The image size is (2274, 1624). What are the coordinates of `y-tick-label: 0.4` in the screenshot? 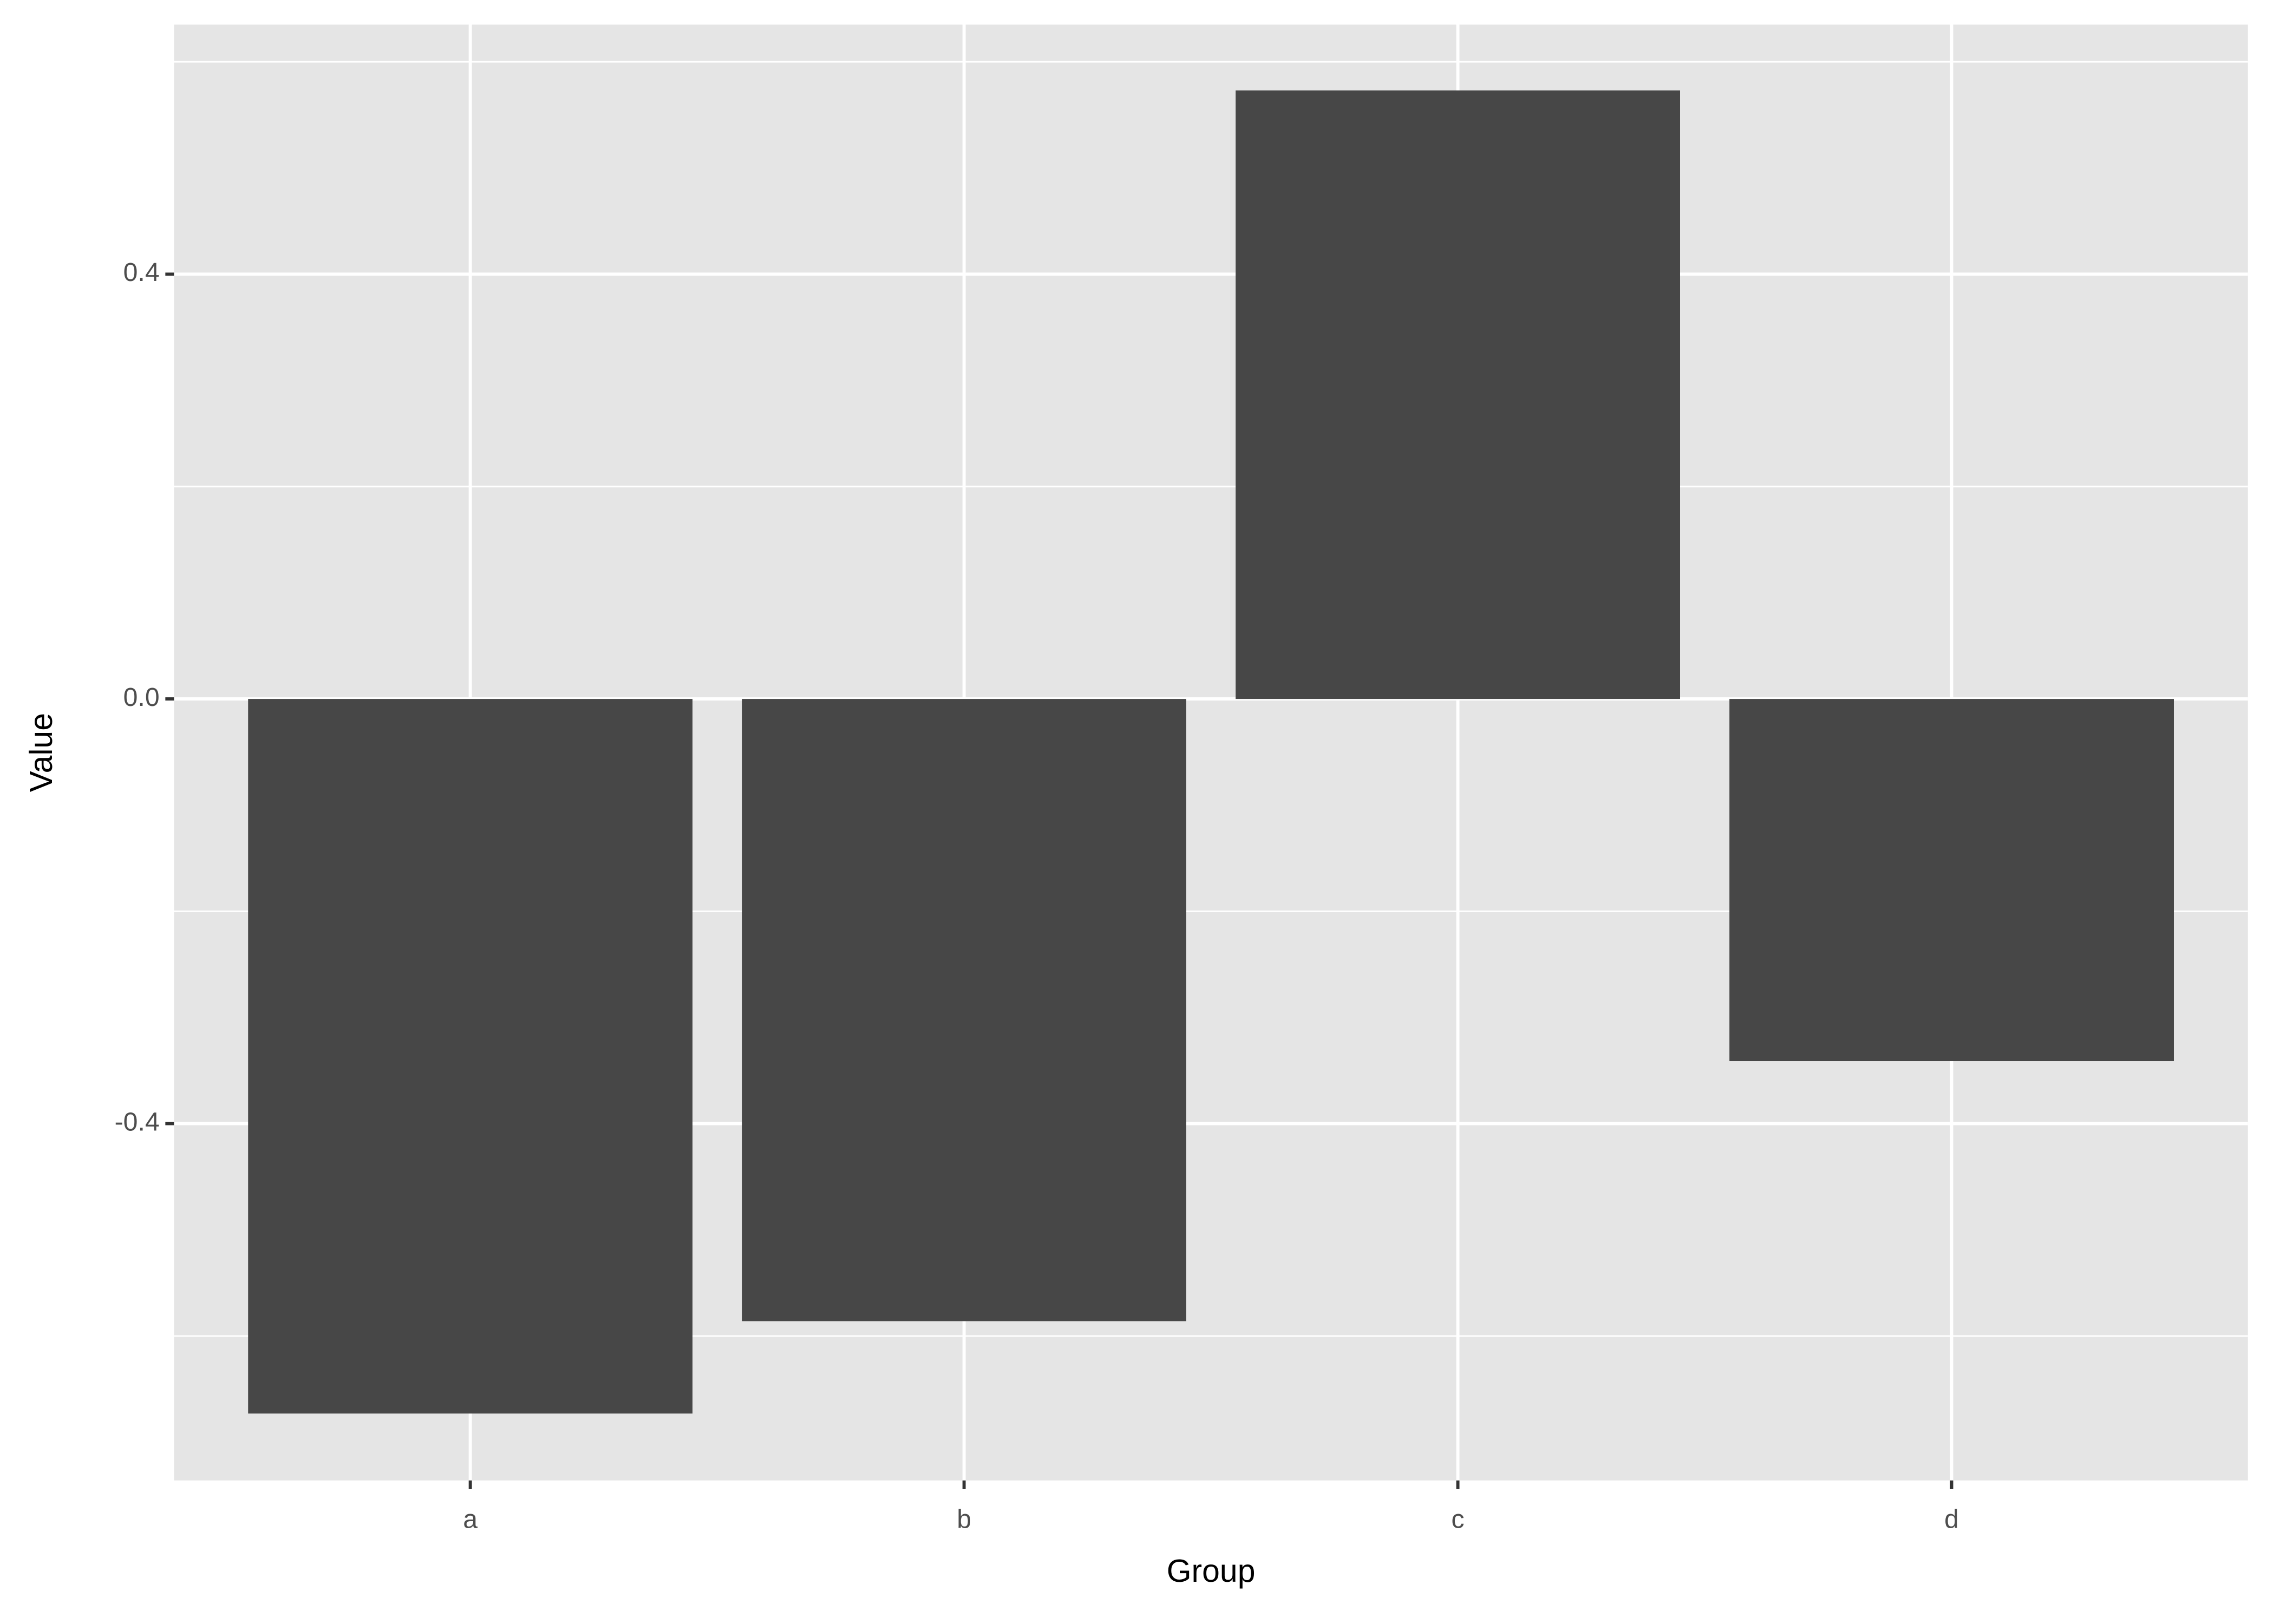 It's located at (142, 272).